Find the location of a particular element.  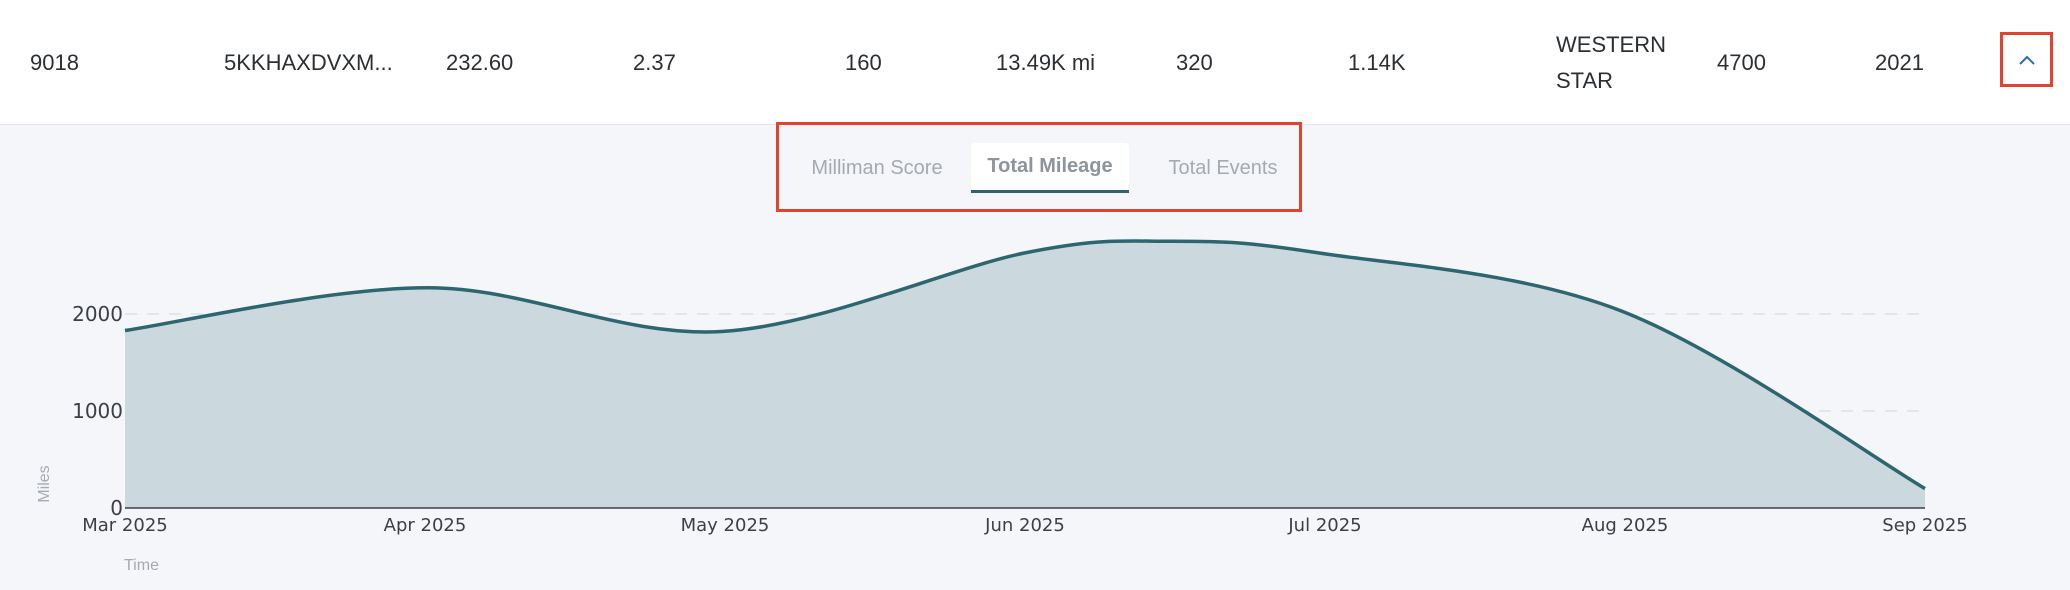

x-tick-label: May 2025 is located at coordinates (725, 525).